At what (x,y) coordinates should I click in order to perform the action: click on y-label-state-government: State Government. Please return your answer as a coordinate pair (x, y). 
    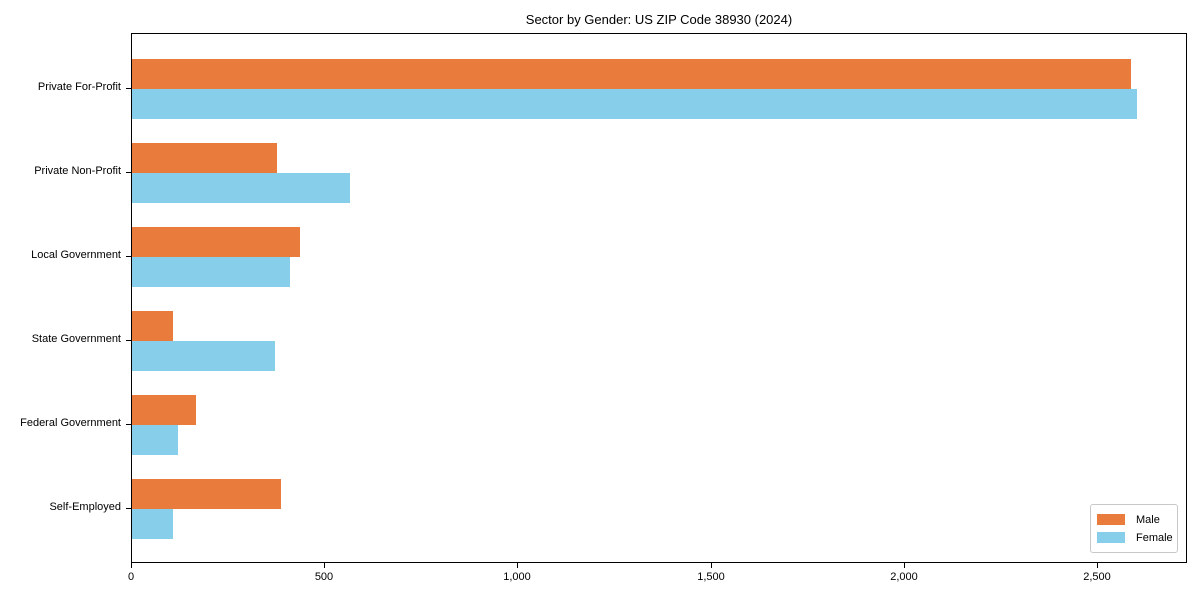
    Looking at the image, I should click on (76, 339).